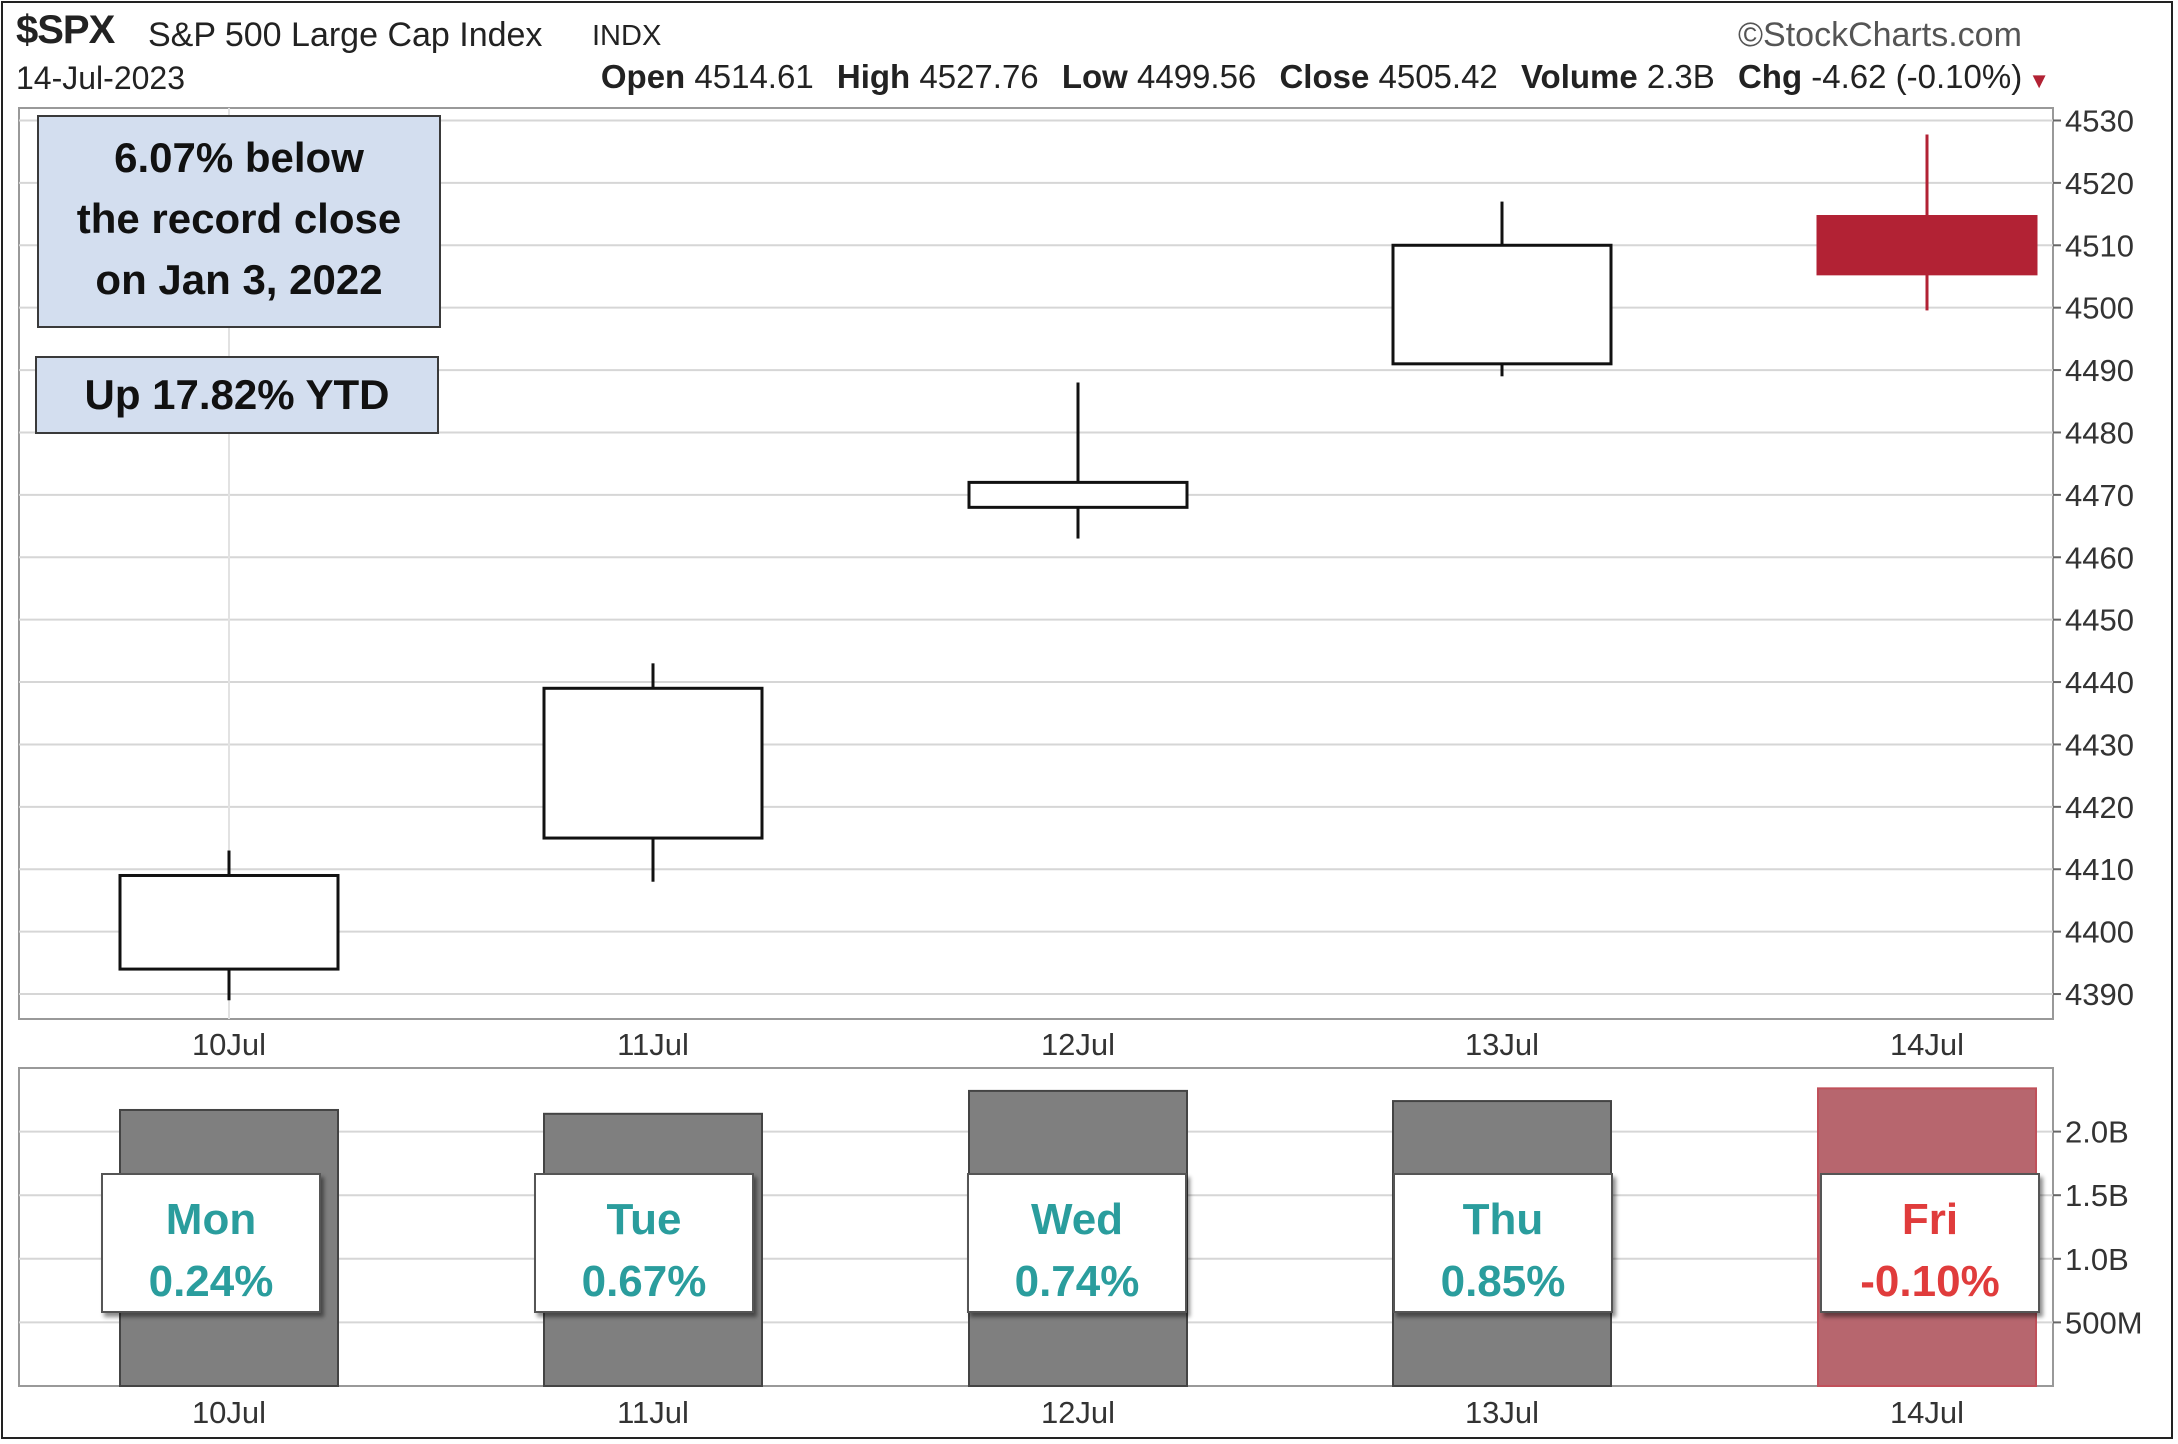 The width and height of the screenshot is (2178, 1444). What do you see at coordinates (229, 1412) in the screenshot?
I see `volume-x-tick-label: 10Jul` at bounding box center [229, 1412].